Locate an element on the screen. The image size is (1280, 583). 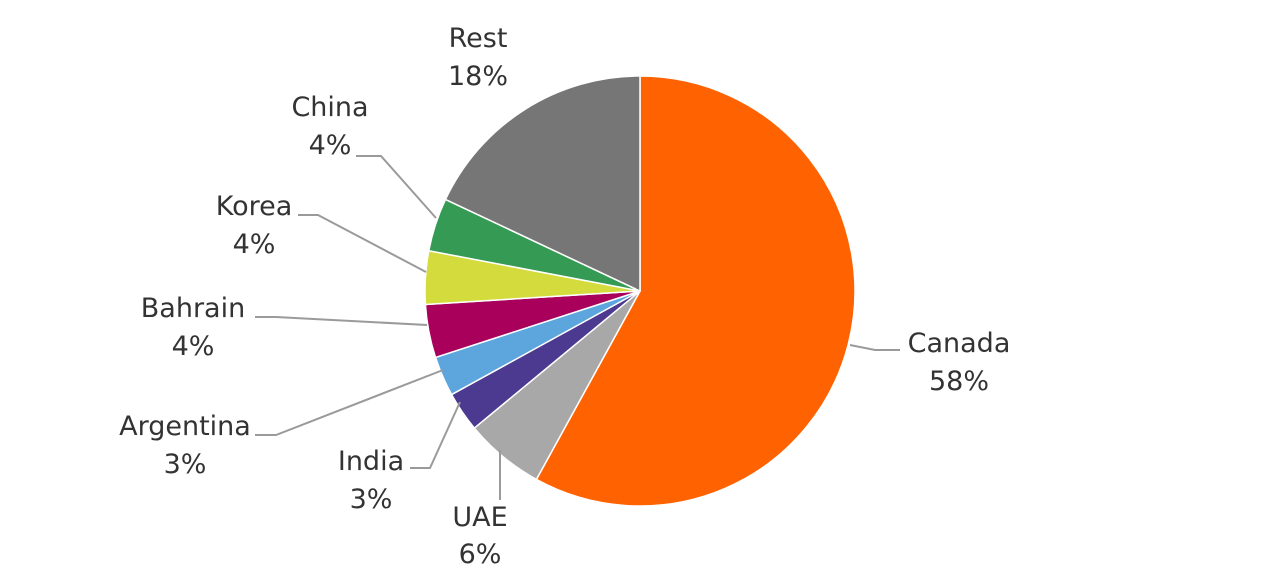
percent-india: 3% is located at coordinates (371, 499).